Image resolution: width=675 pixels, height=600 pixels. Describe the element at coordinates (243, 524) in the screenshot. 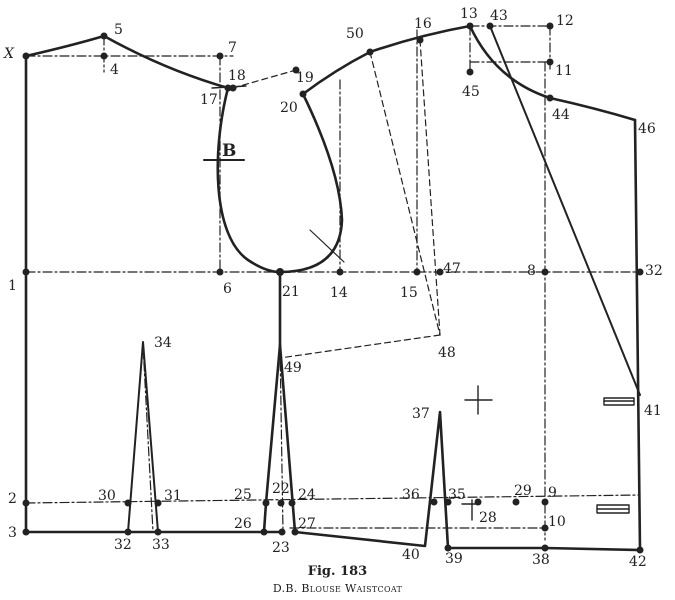

I see `label-26: 26` at that location.